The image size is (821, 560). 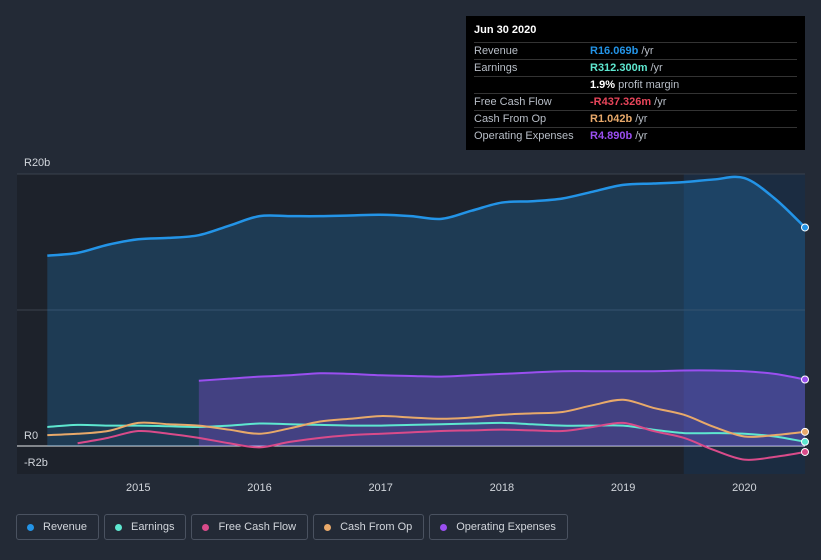 I want to click on revenue-end-dot, so click(x=805, y=227).